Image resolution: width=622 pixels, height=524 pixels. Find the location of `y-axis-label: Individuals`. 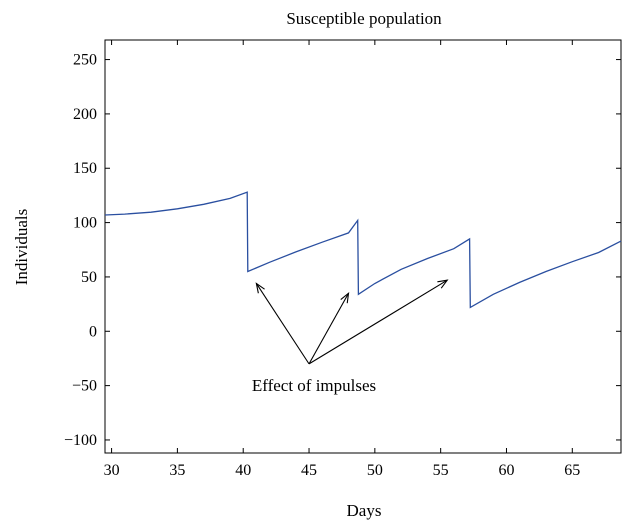

y-axis-label: Individuals is located at coordinates (21, 247).